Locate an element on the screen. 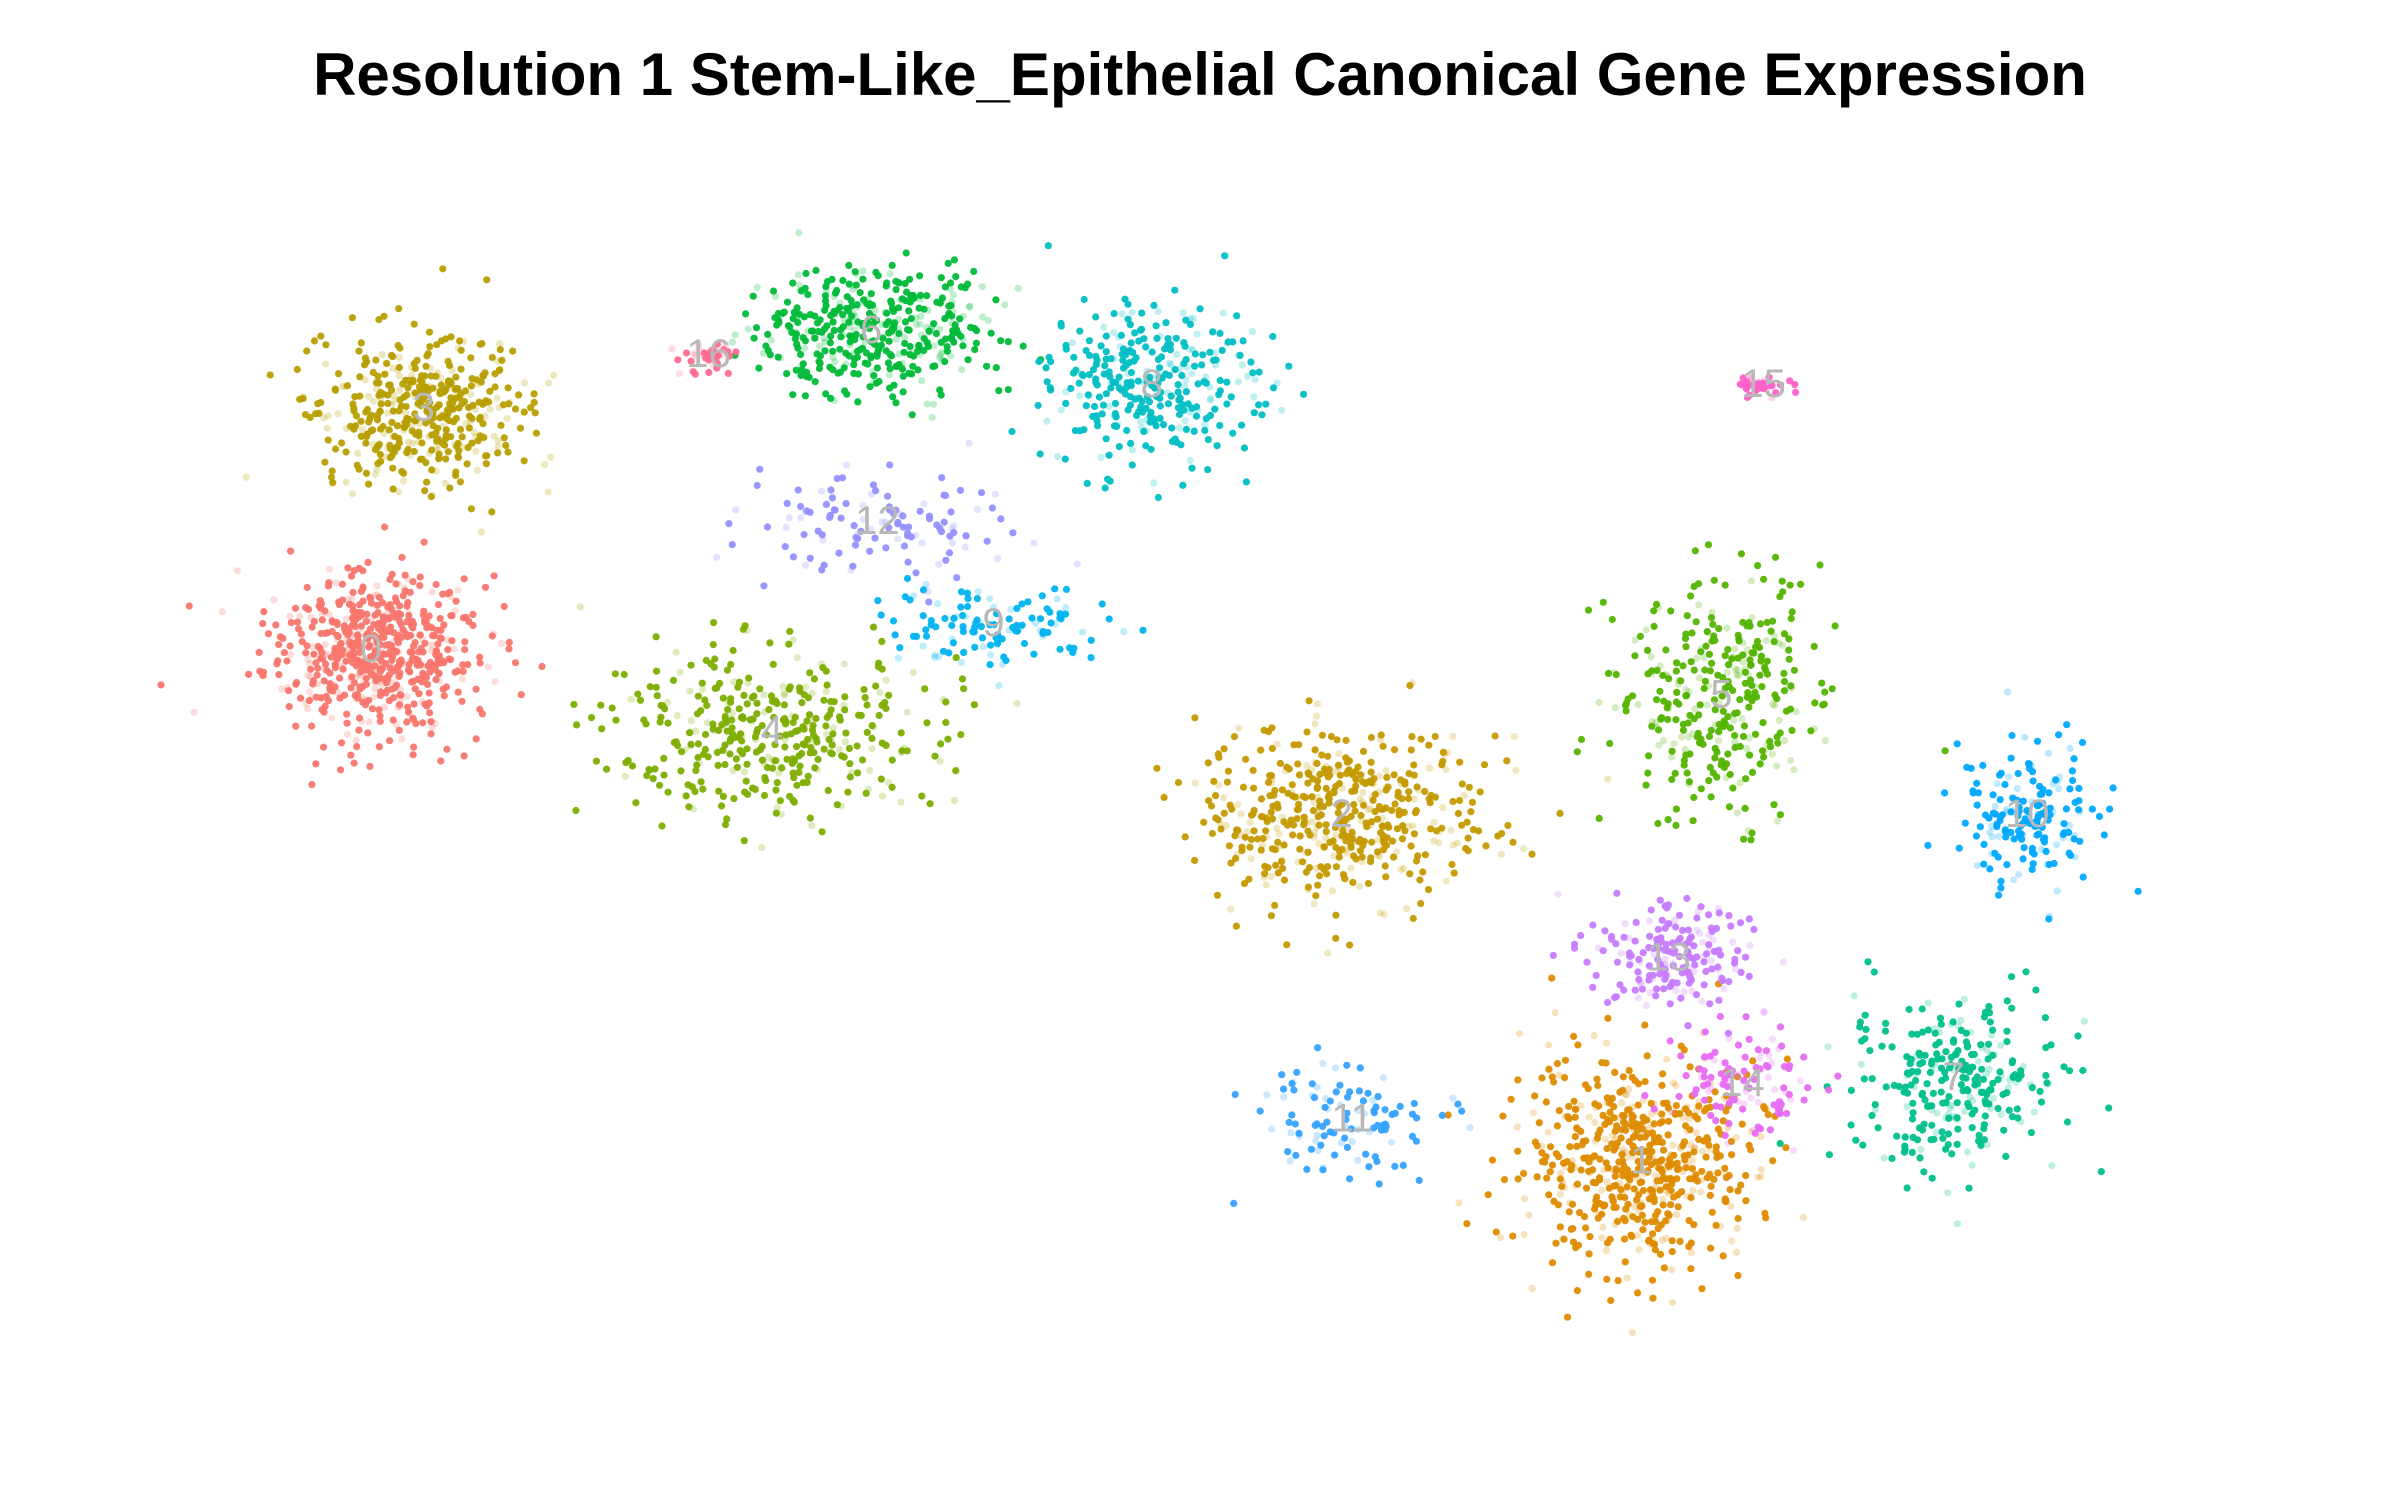 The image size is (2400, 1500). cluster-label-11: 11 is located at coordinates (1352, 1119).